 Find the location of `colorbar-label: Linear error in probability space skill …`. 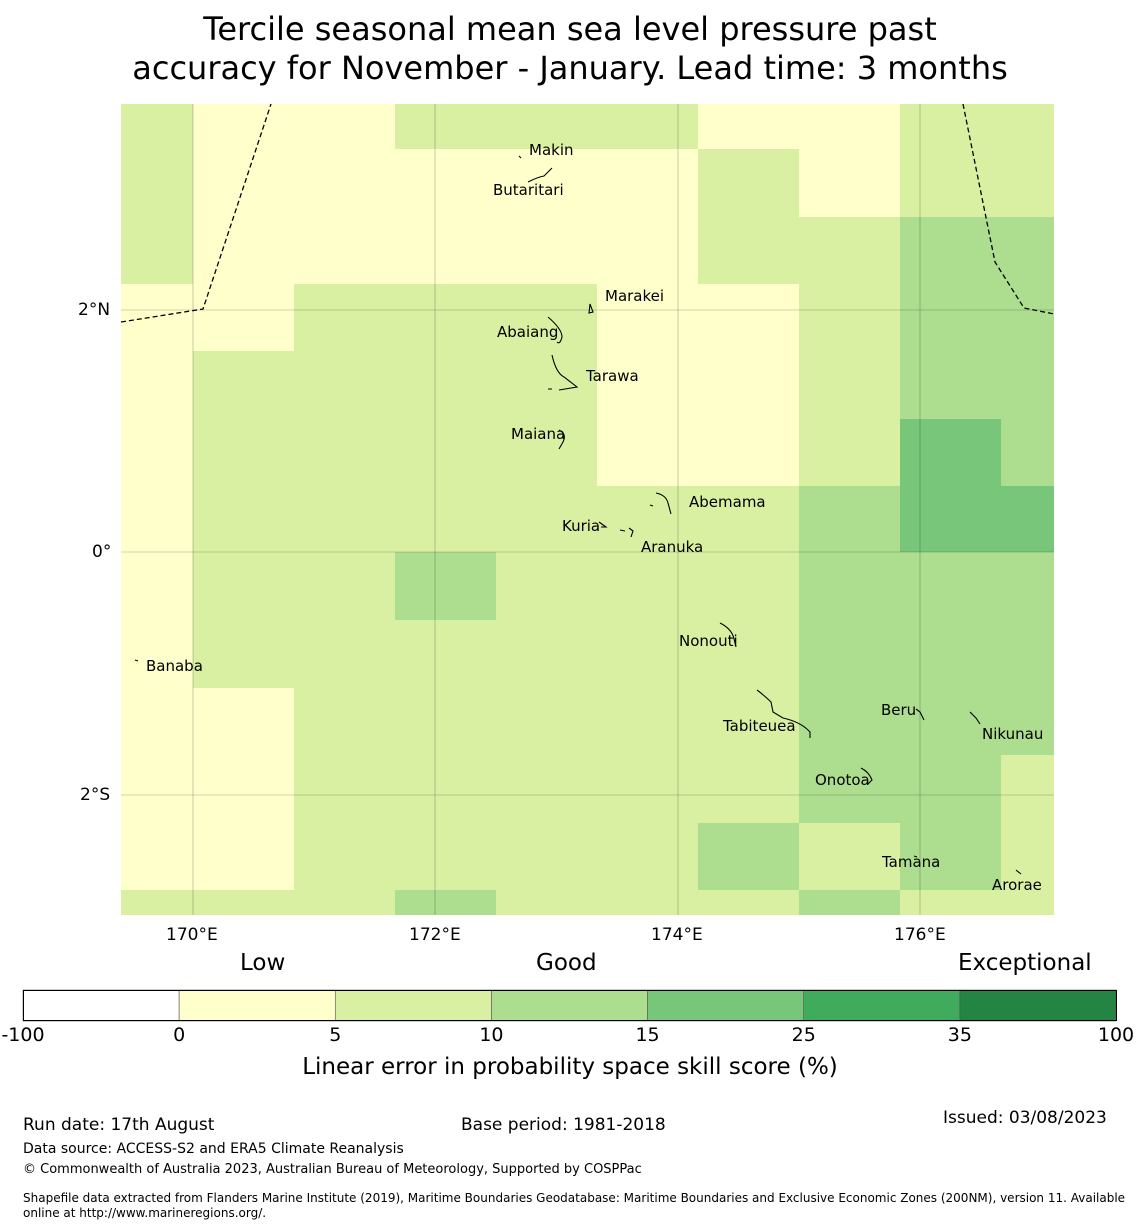

colorbar-label: Linear error in probability space skill … is located at coordinates (570, 1067).